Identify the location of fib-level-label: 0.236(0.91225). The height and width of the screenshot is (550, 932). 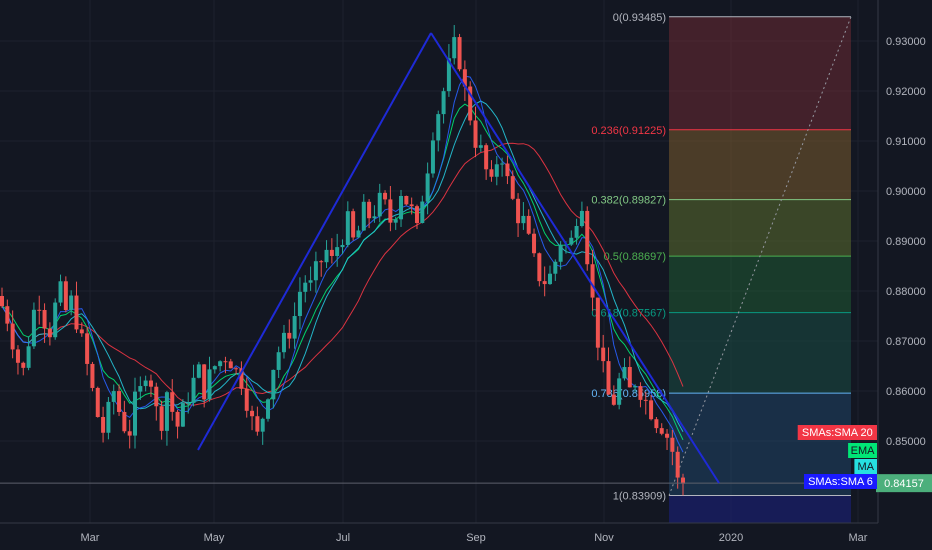
(628, 131).